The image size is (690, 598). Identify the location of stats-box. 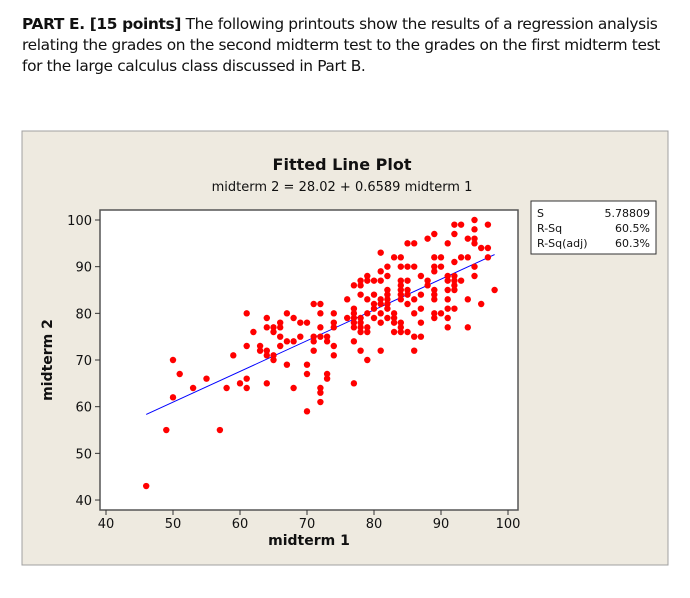
(593, 227).